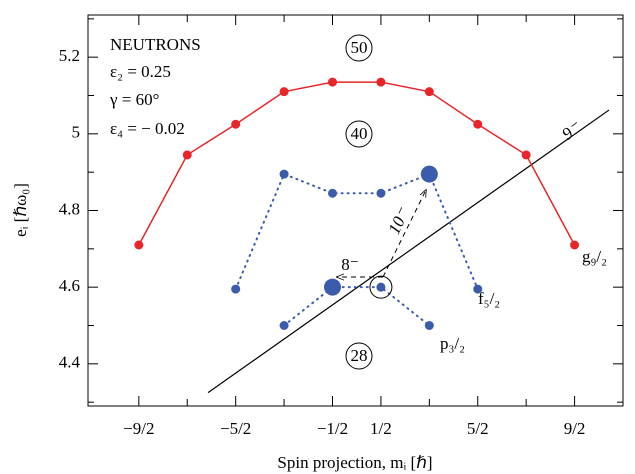  Describe the element at coordinates (70, 362) in the screenshot. I see `y-tick-label: 4.4` at that location.